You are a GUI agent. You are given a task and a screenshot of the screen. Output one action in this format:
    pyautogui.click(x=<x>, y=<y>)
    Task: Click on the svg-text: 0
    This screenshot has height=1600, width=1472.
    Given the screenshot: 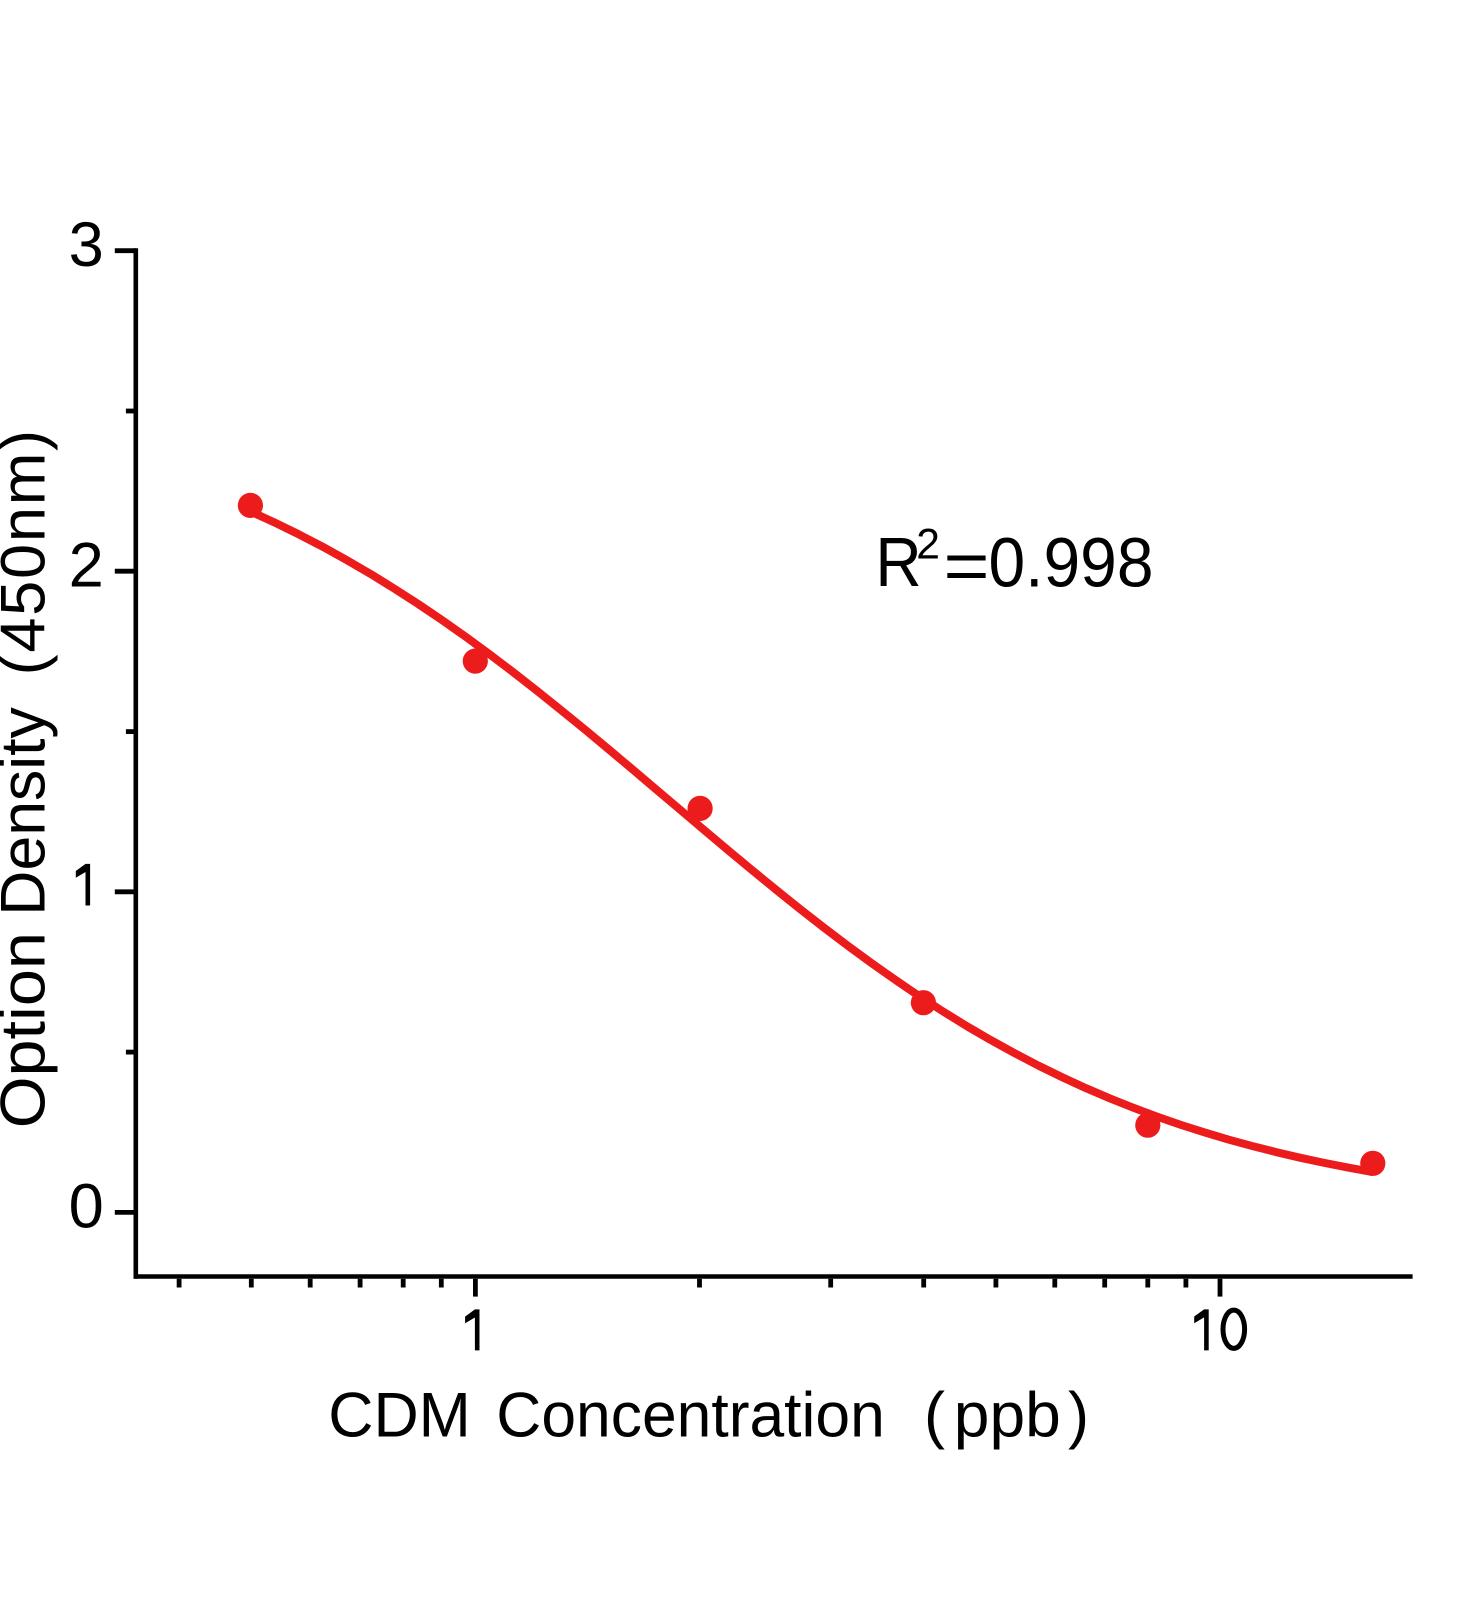 What is the action you would take?
    pyautogui.click(x=86, y=1207)
    